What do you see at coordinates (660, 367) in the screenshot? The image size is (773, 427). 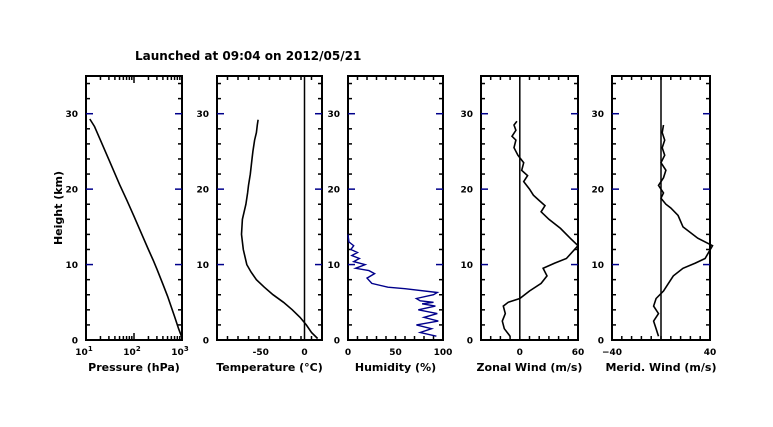 I see `x-axis-label: Merid. Wind (m/s)` at bounding box center [660, 367].